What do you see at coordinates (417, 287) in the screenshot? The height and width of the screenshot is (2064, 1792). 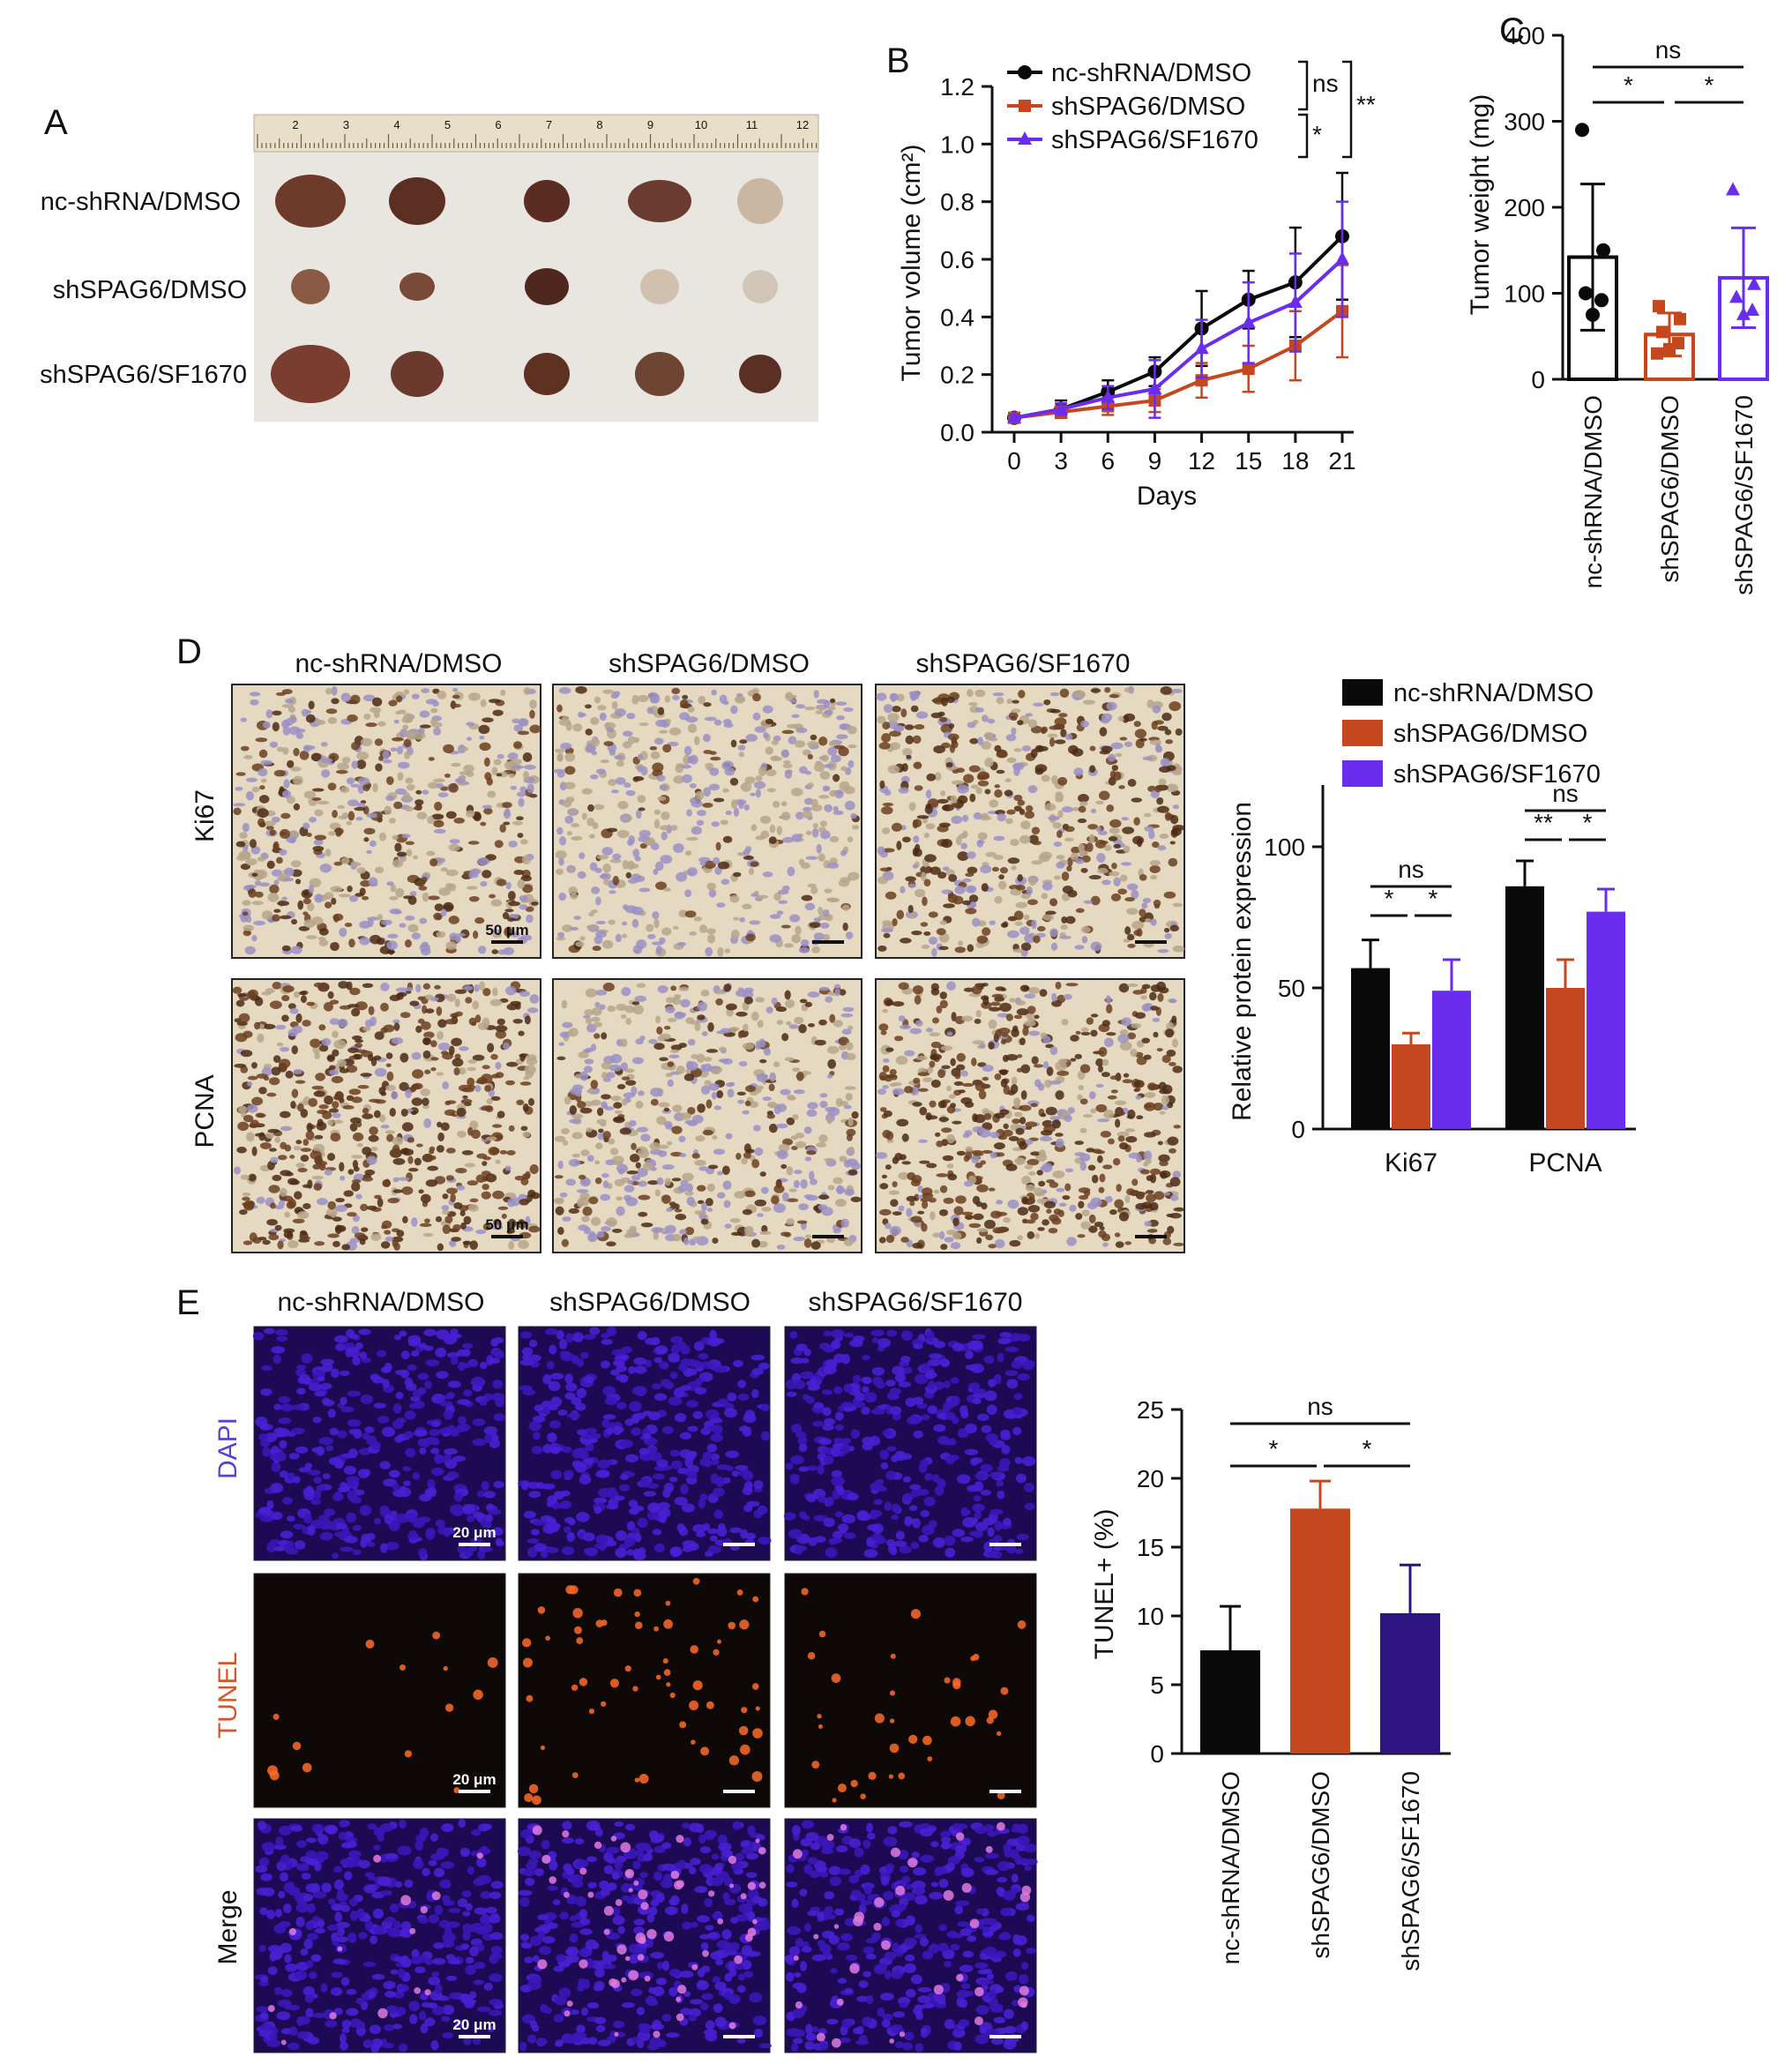 I see `tumor-sample` at bounding box center [417, 287].